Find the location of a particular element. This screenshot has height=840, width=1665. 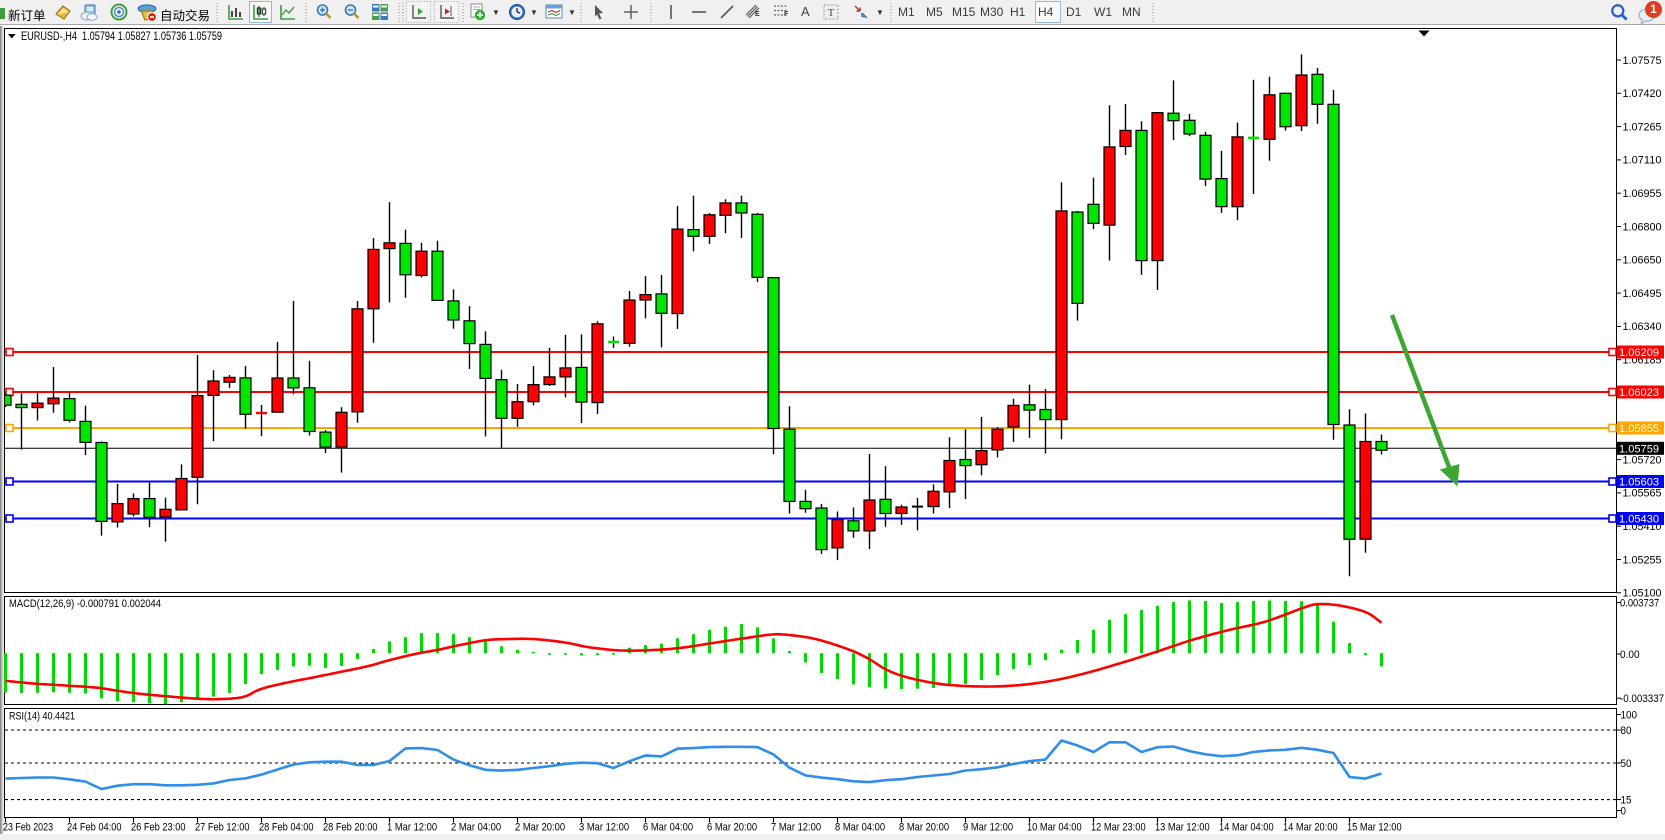

svg-text: 6 Mar 04:00 is located at coordinates (668, 828).